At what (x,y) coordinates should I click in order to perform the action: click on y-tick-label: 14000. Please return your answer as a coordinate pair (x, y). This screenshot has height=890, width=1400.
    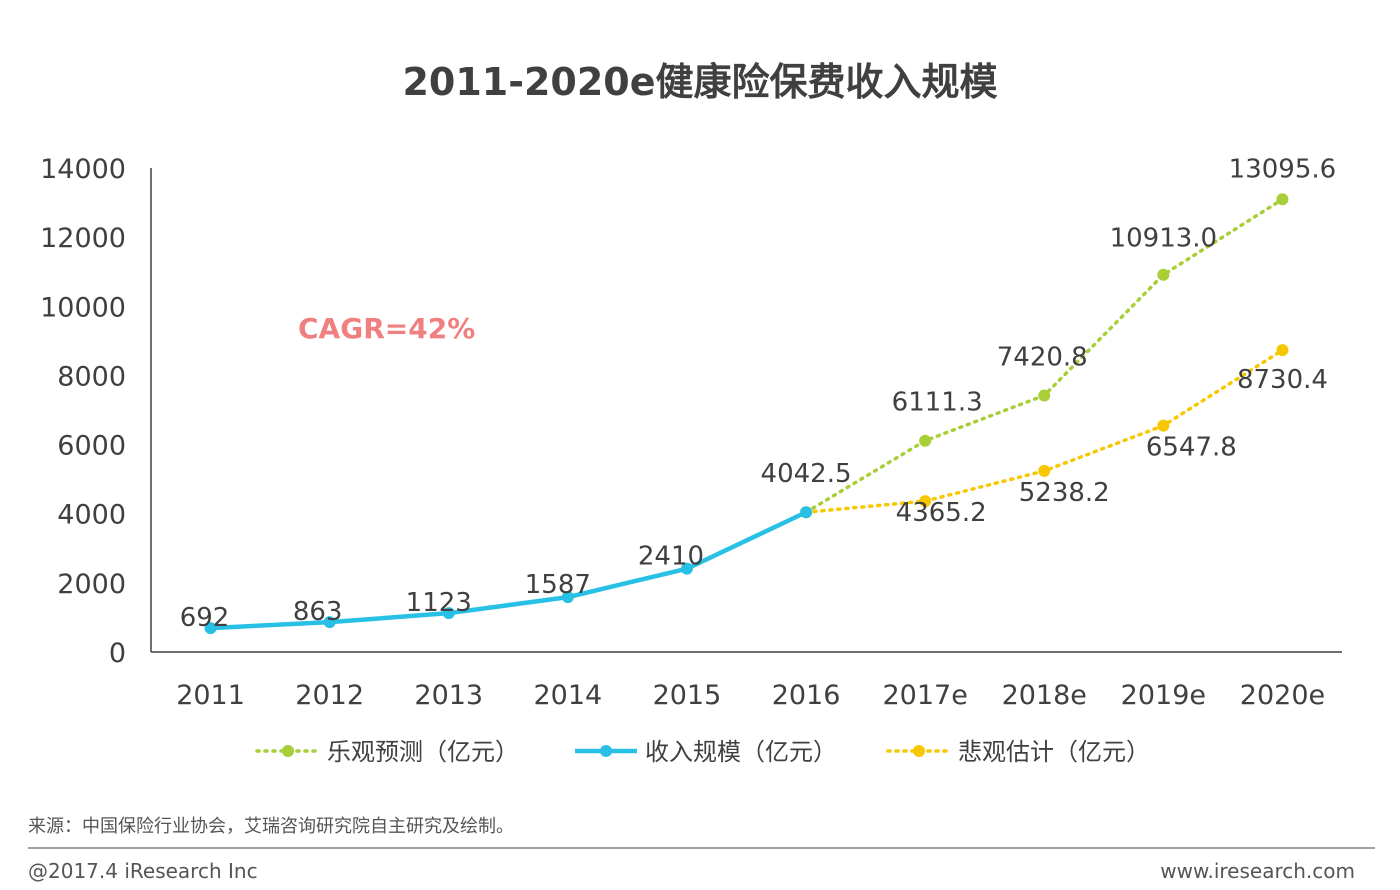
    Looking at the image, I should click on (83, 169).